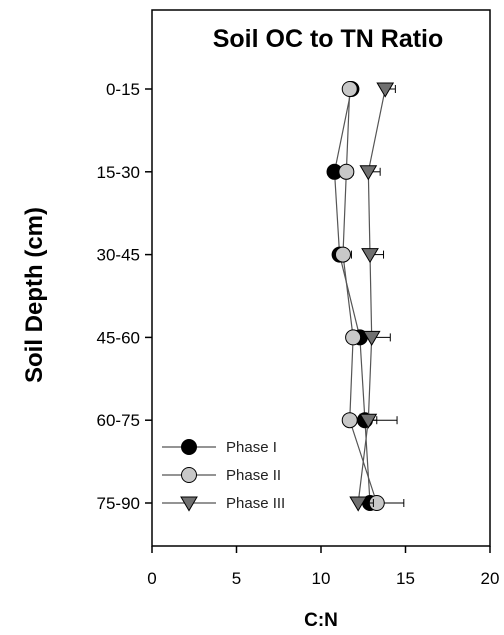  I want to click on series-line-phase-ii, so click(360, 296).